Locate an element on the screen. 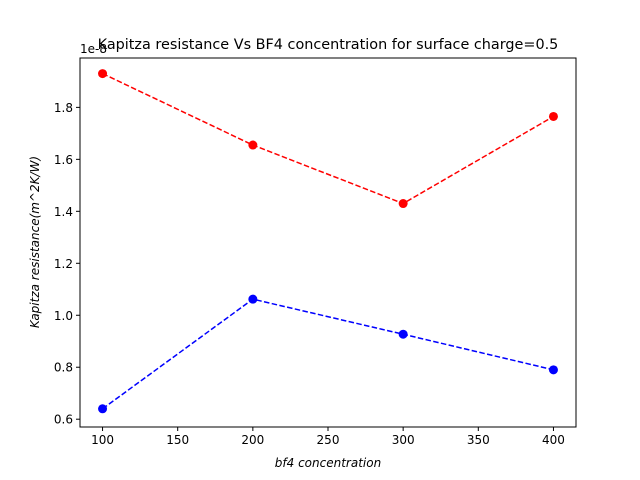  x-tick-label: 150 is located at coordinates (177, 440).